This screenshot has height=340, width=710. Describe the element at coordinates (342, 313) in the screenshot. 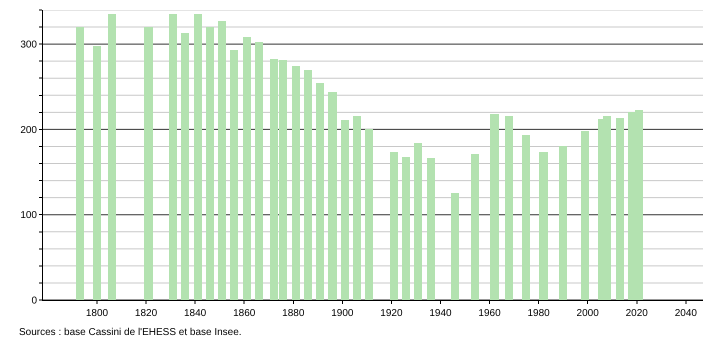

I see `x-tick-label: 1900` at that location.